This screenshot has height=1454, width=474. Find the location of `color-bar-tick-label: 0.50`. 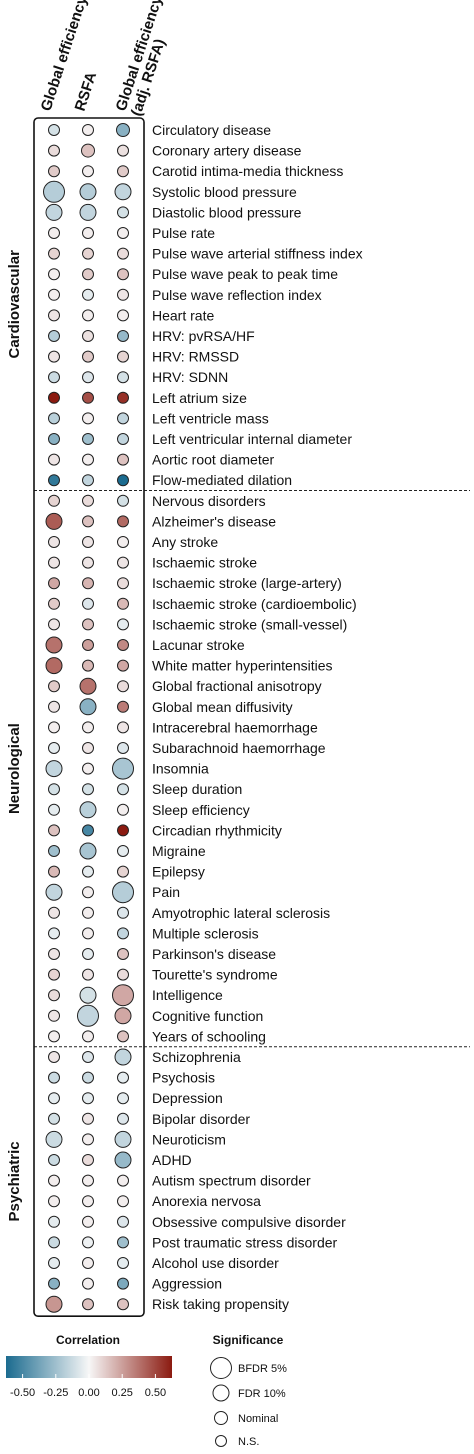

color-bar-tick-label: 0.50 is located at coordinates (155, 1393).